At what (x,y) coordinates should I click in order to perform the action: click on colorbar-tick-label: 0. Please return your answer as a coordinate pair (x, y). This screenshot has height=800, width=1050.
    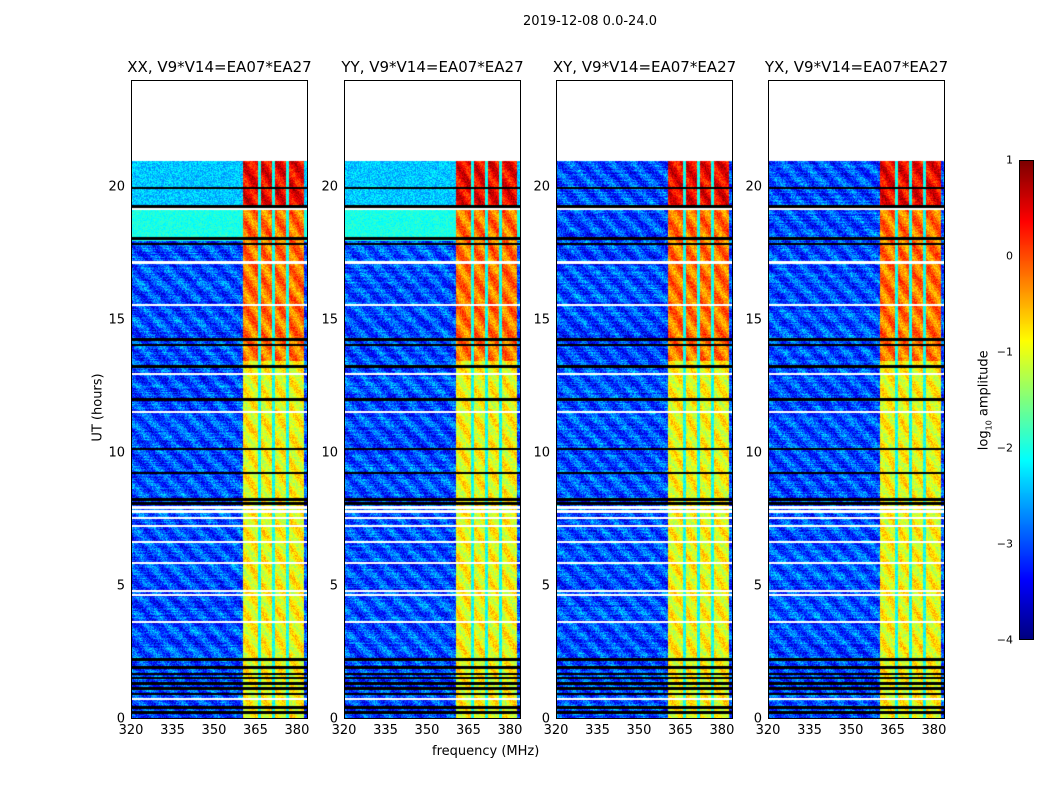
    Looking at the image, I should click on (1009, 256).